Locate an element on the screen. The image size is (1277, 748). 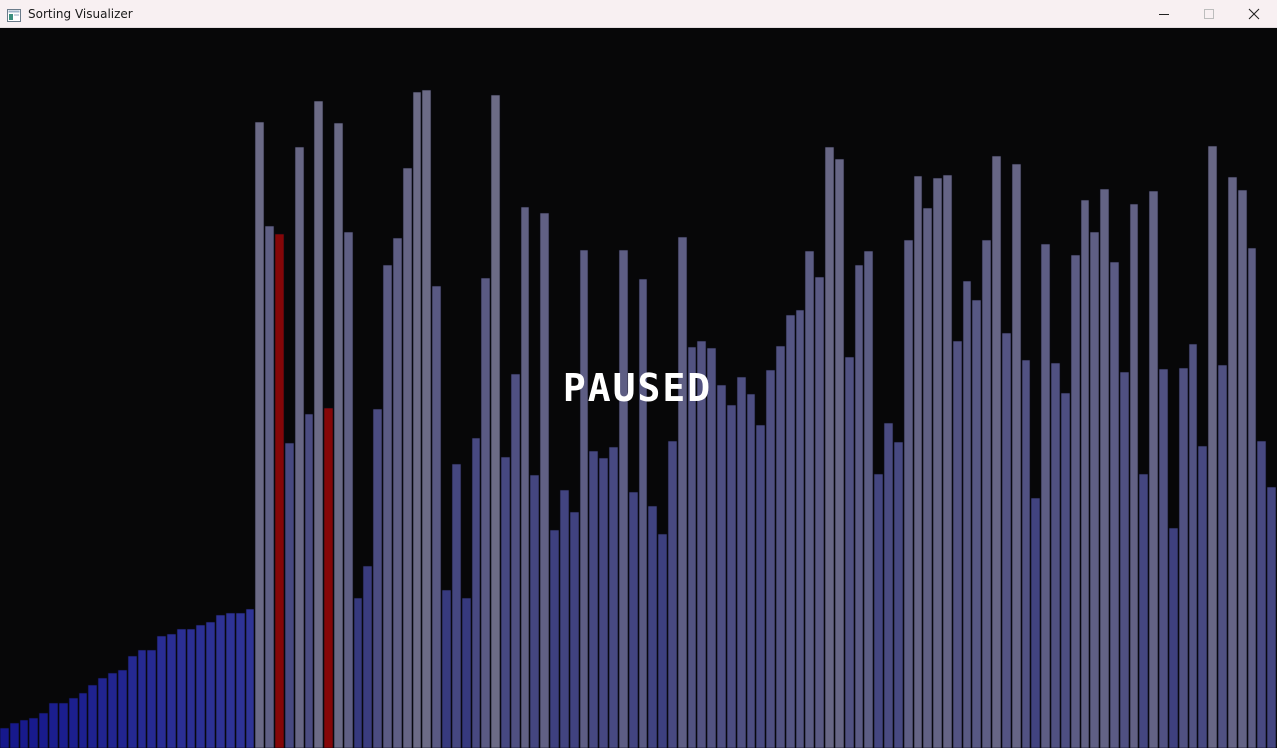
paused-overlay: PAUSED is located at coordinates (637, 388).